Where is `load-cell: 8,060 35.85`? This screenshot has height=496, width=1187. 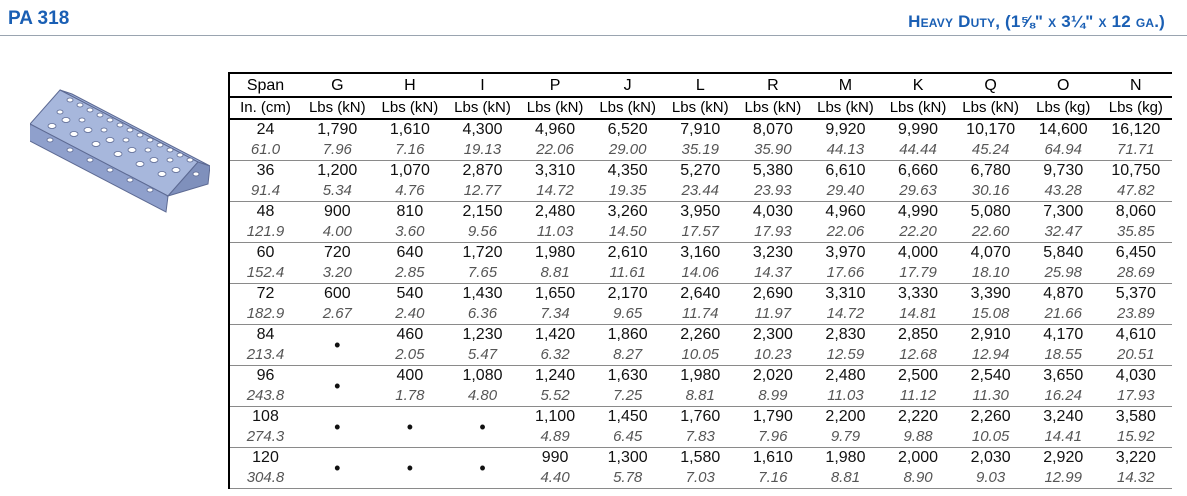
load-cell: 8,060 35.85 is located at coordinates (1136, 222).